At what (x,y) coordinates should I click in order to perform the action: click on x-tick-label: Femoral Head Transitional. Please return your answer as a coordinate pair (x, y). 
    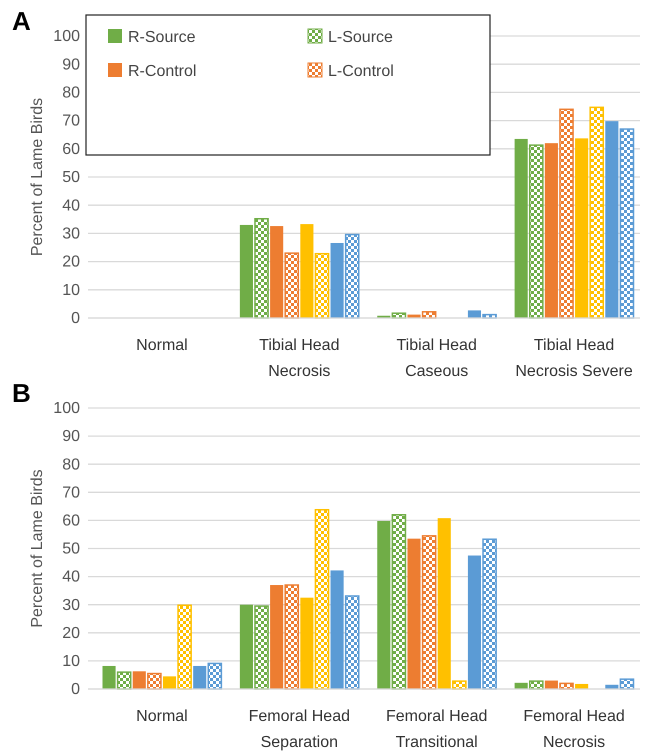
    Looking at the image, I should click on (437, 729).